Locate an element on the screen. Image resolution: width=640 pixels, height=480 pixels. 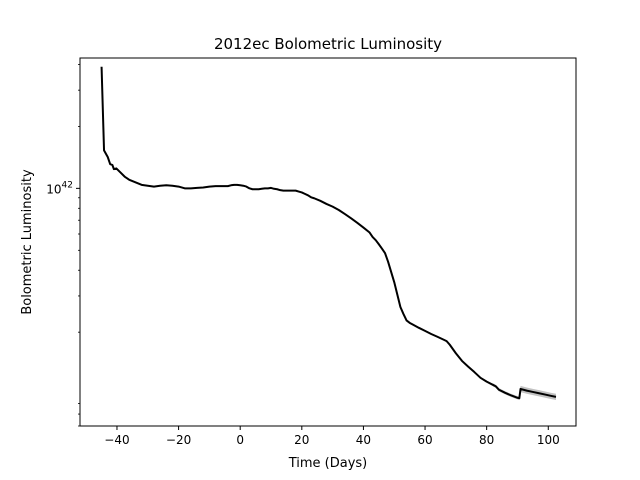
x-tick-label: −40 is located at coordinates (116, 440).